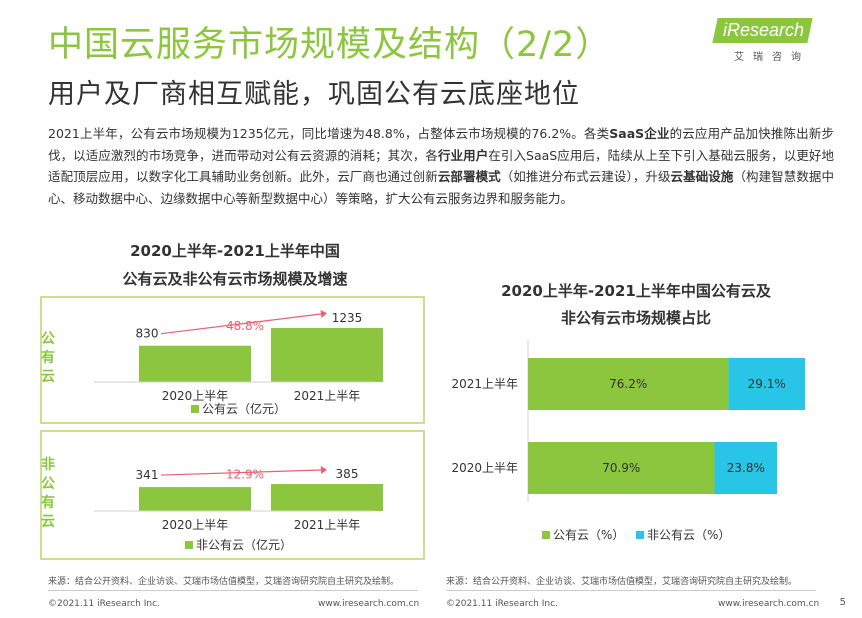  I want to click on bar-2020h1-public-share, so click(621, 468).